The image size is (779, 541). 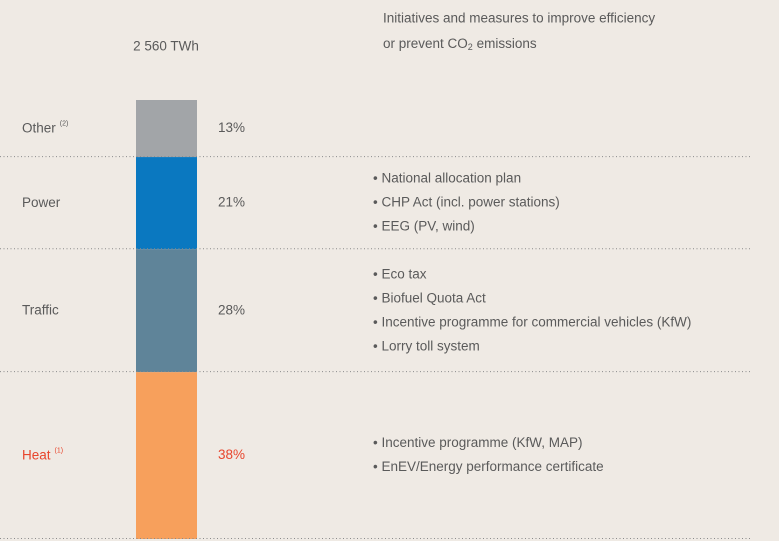 I want to click on measure-item: • EEG (PV, wind), so click(x=424, y=226).